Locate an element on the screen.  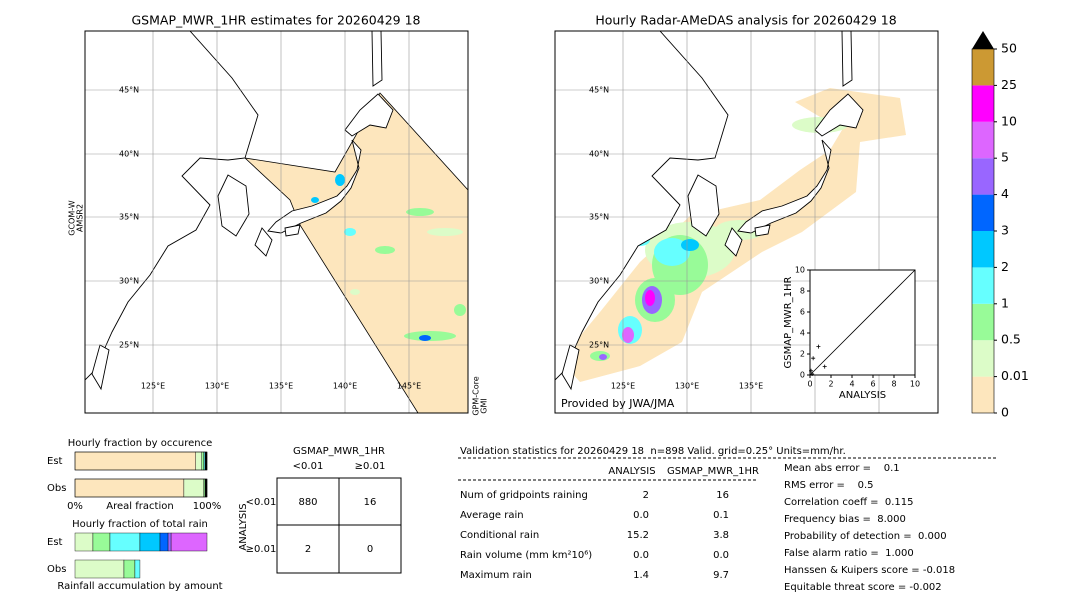
y-axis-label: GSMAP_MWR_1HR is located at coordinates (788, 323).